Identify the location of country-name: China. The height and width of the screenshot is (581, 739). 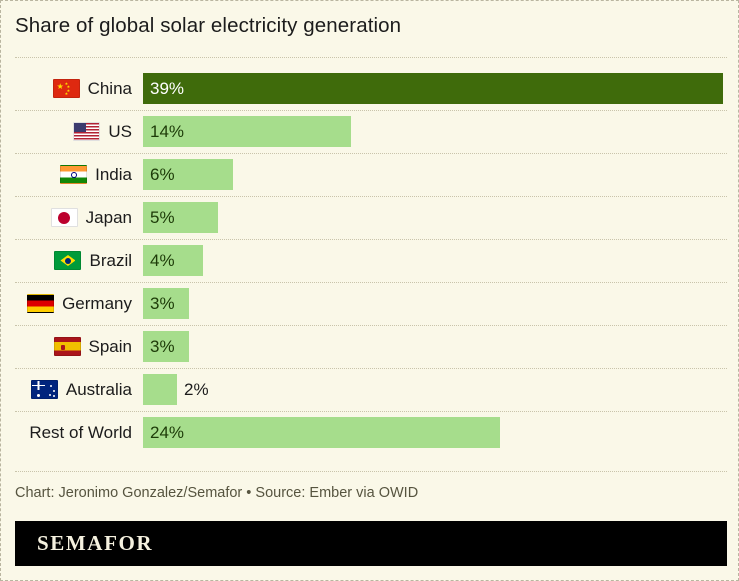
(109, 88).